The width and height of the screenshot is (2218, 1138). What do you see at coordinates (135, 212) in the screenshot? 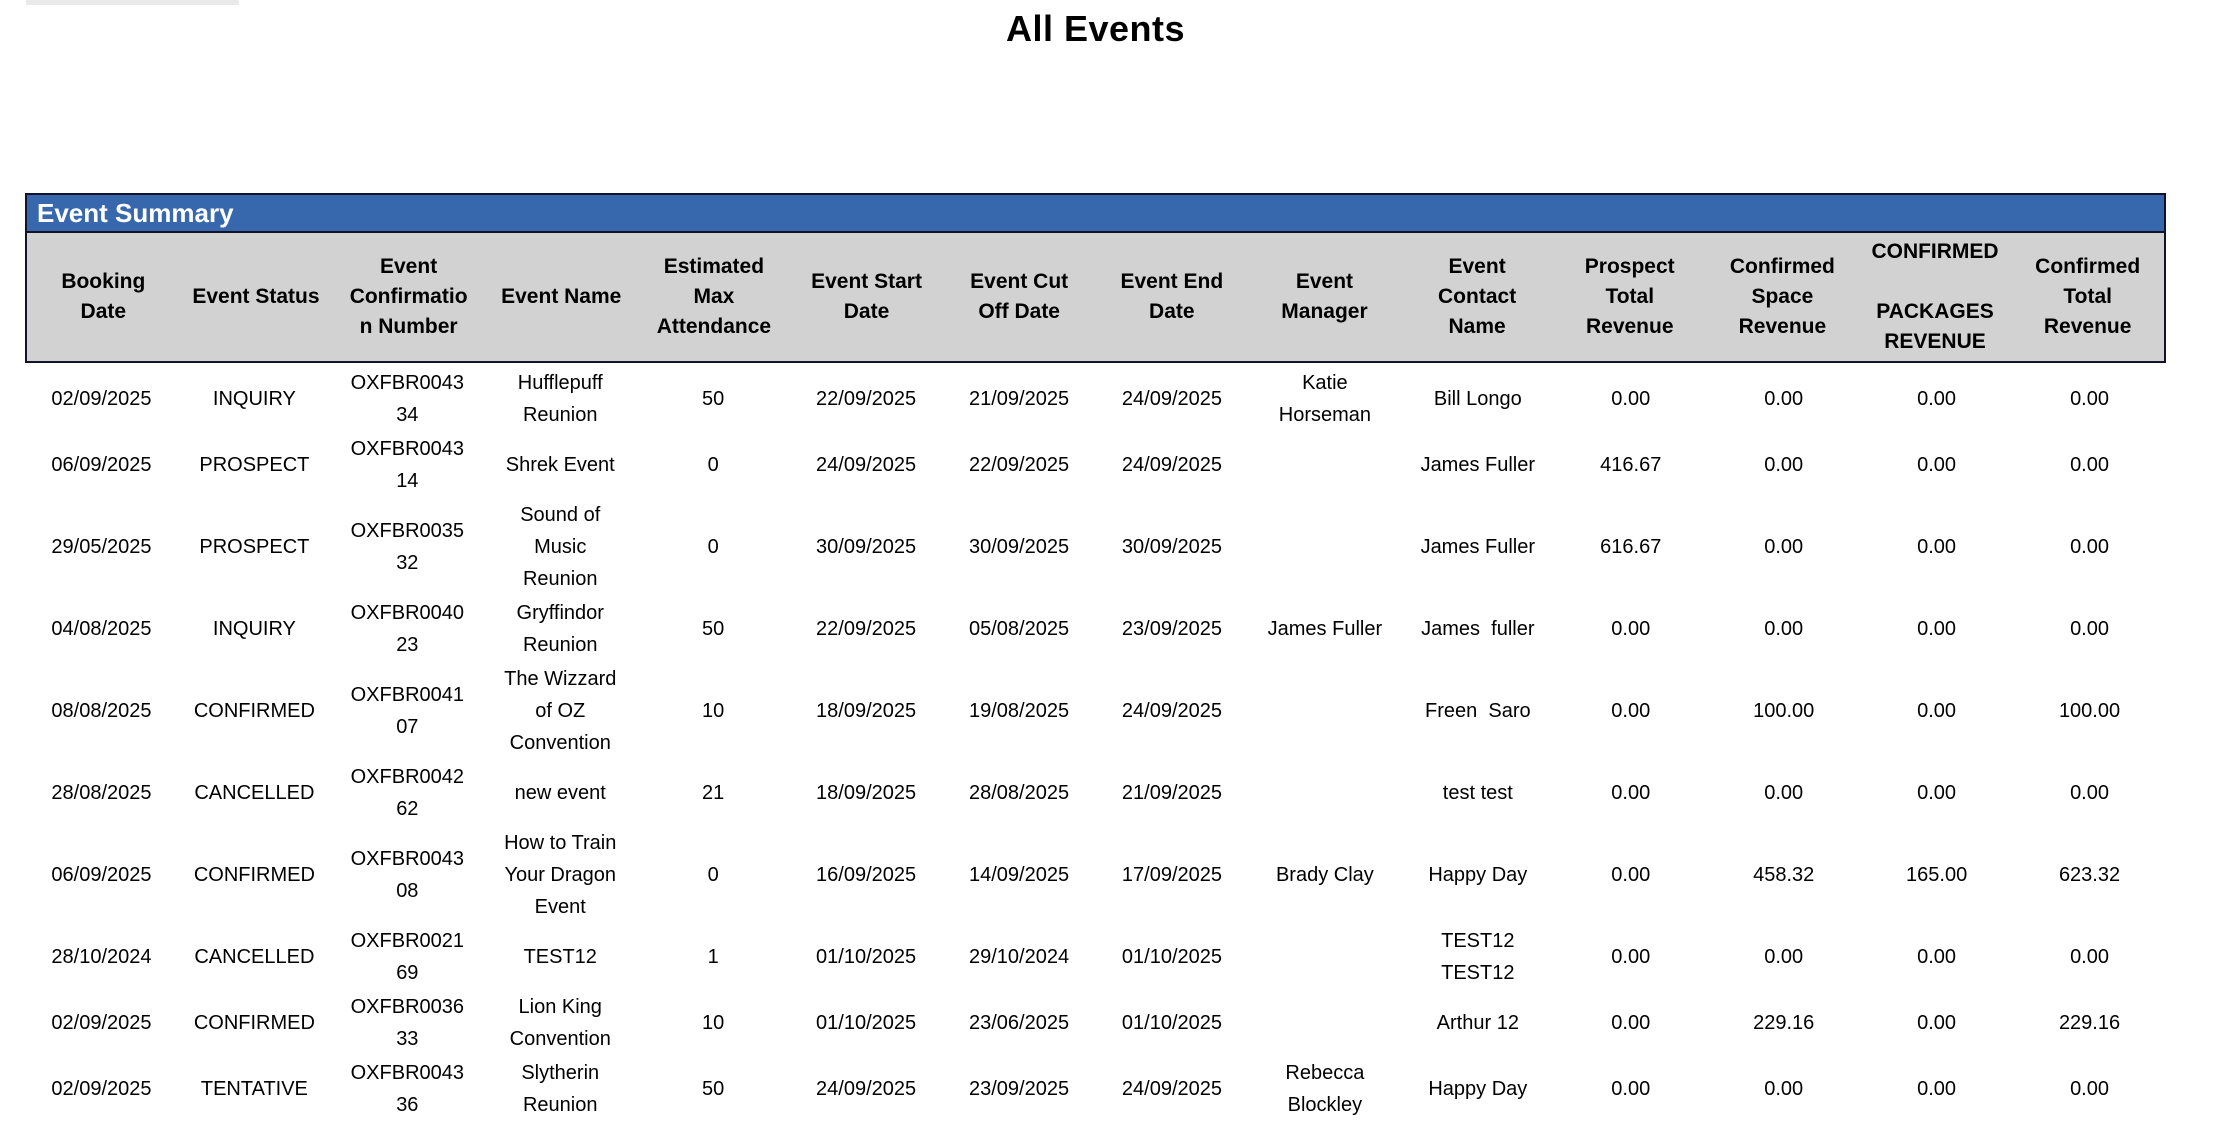
I see `section-title: Event Summary` at bounding box center [135, 212].